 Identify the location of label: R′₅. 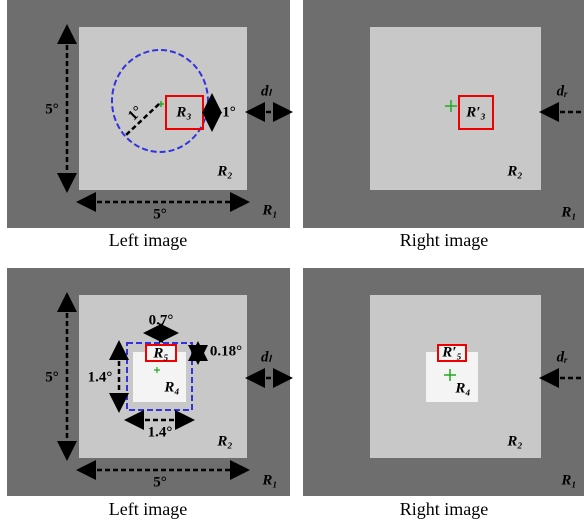
(451, 352).